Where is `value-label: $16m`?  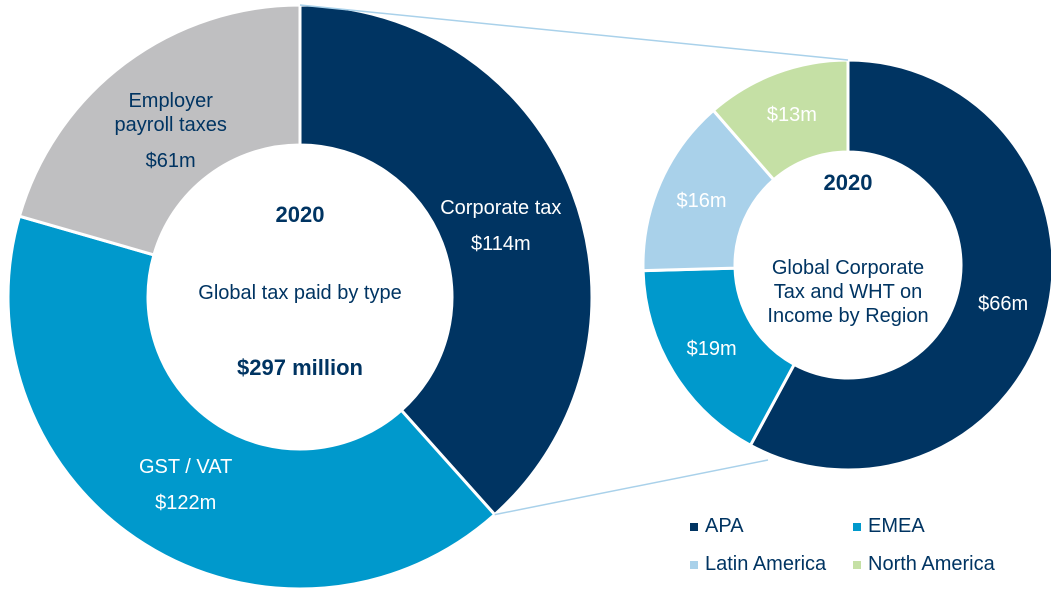 value-label: $16m is located at coordinates (701, 200).